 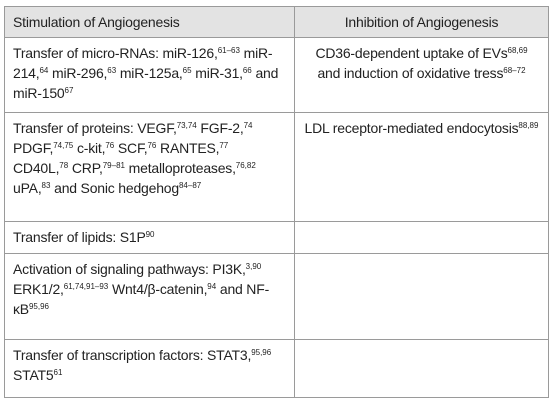 I want to click on reference: 68–72, so click(x=514, y=70).